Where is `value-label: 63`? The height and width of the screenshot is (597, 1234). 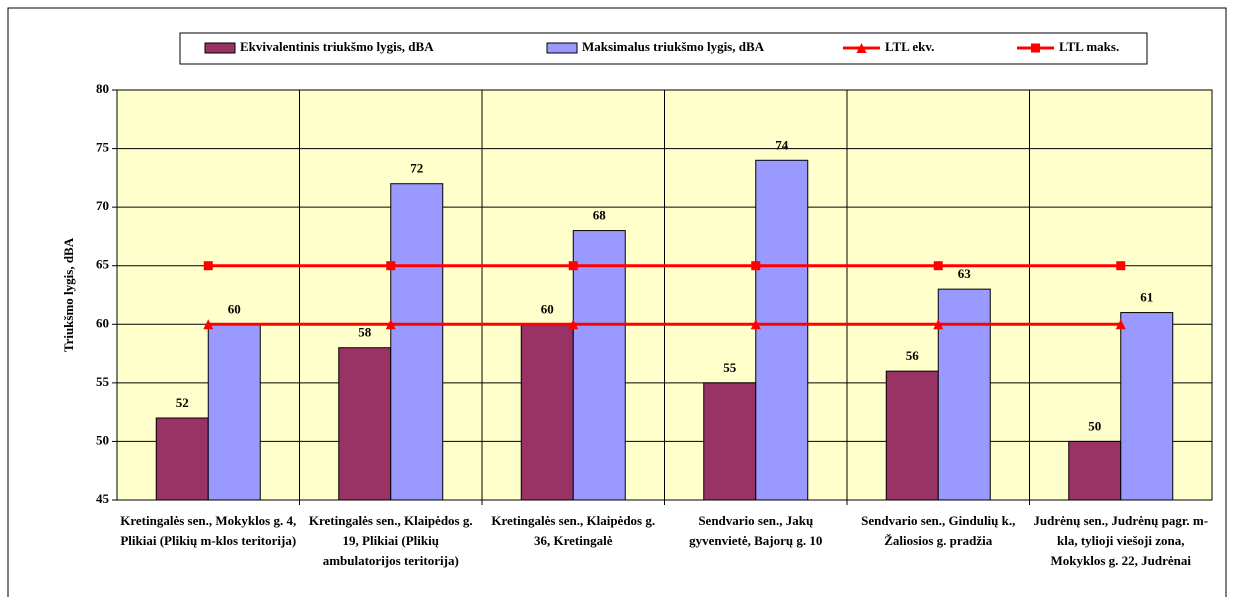
value-label: 63 is located at coordinates (965, 273).